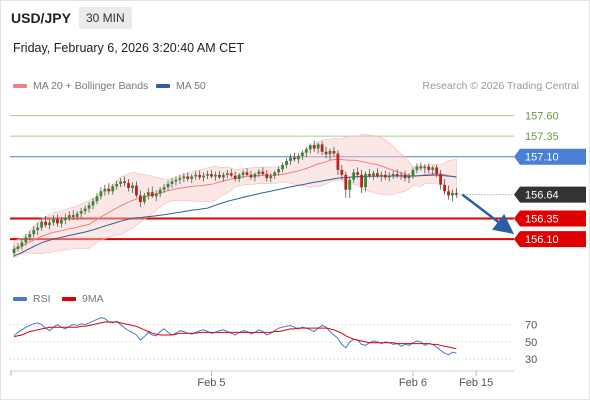 This screenshot has width=590, height=400. What do you see at coordinates (413, 383) in the screenshot?
I see `x-tick-label: Feb 6` at bounding box center [413, 383].